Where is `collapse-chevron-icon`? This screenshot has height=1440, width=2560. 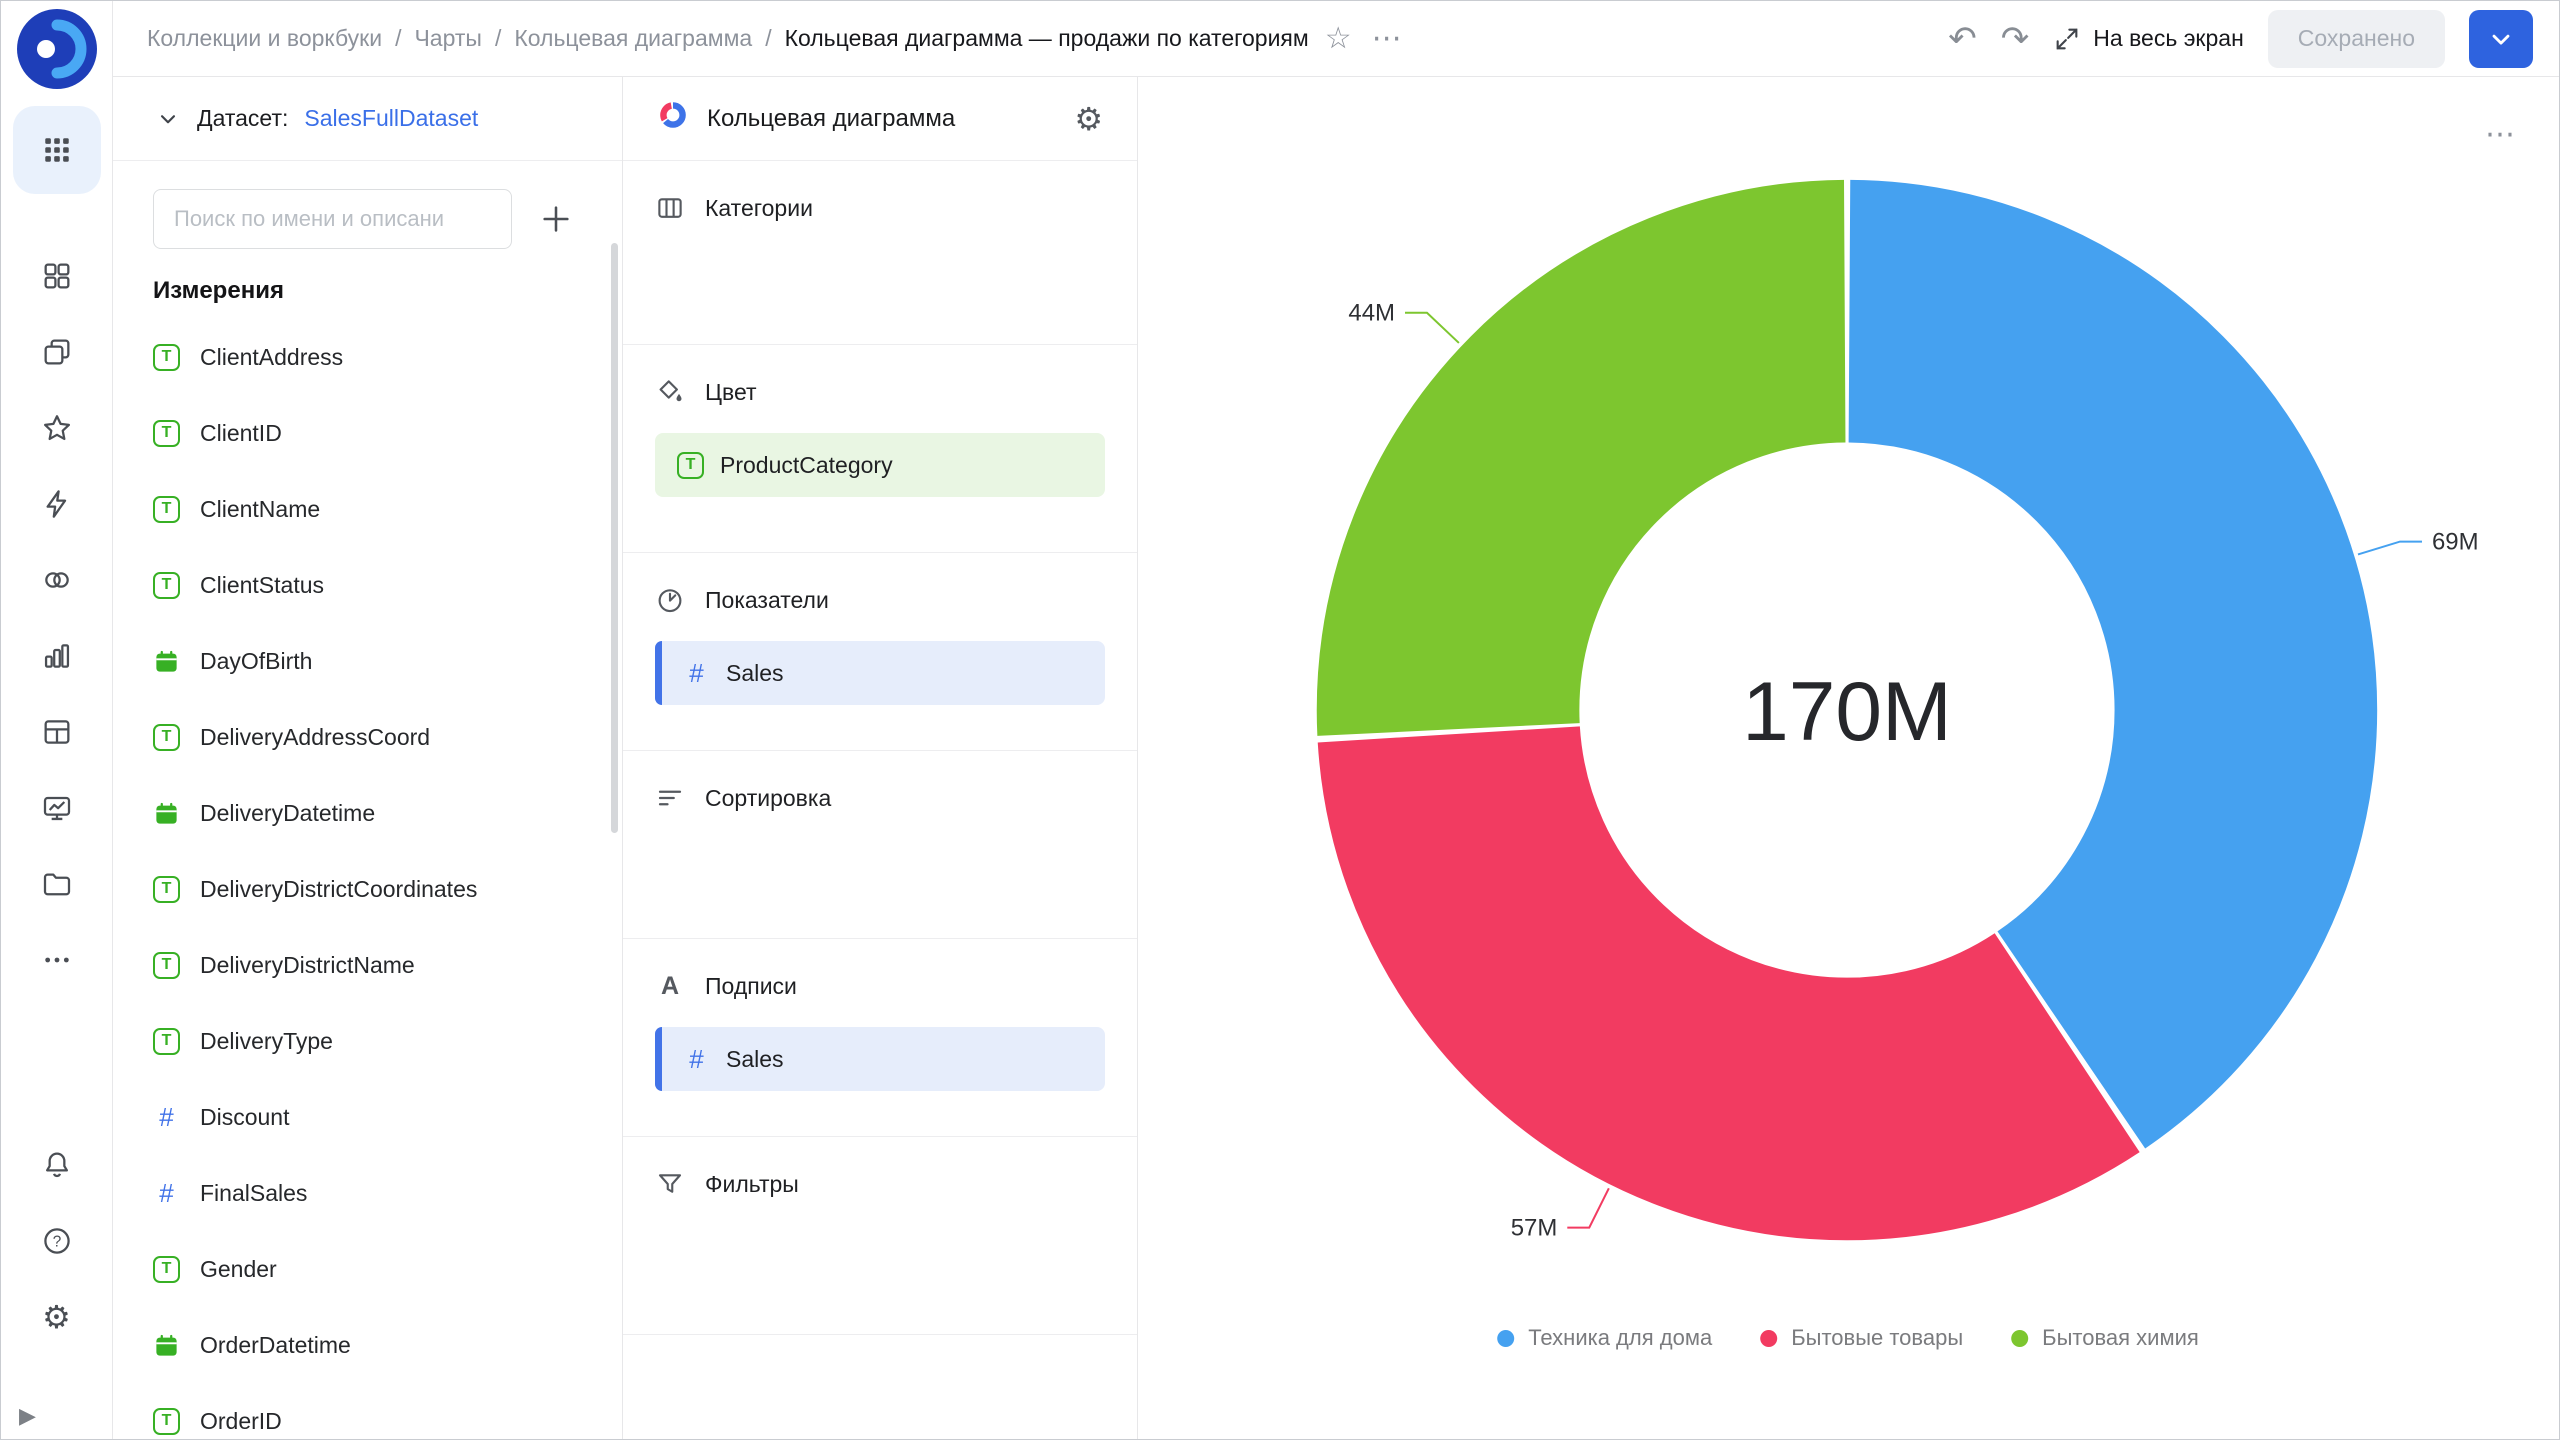 collapse-chevron-icon is located at coordinates (168, 119).